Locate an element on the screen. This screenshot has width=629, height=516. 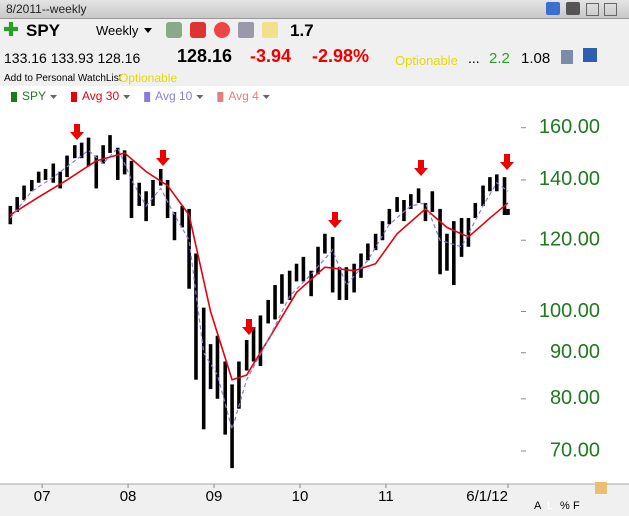
x-tick-label: 11 is located at coordinates (386, 496).